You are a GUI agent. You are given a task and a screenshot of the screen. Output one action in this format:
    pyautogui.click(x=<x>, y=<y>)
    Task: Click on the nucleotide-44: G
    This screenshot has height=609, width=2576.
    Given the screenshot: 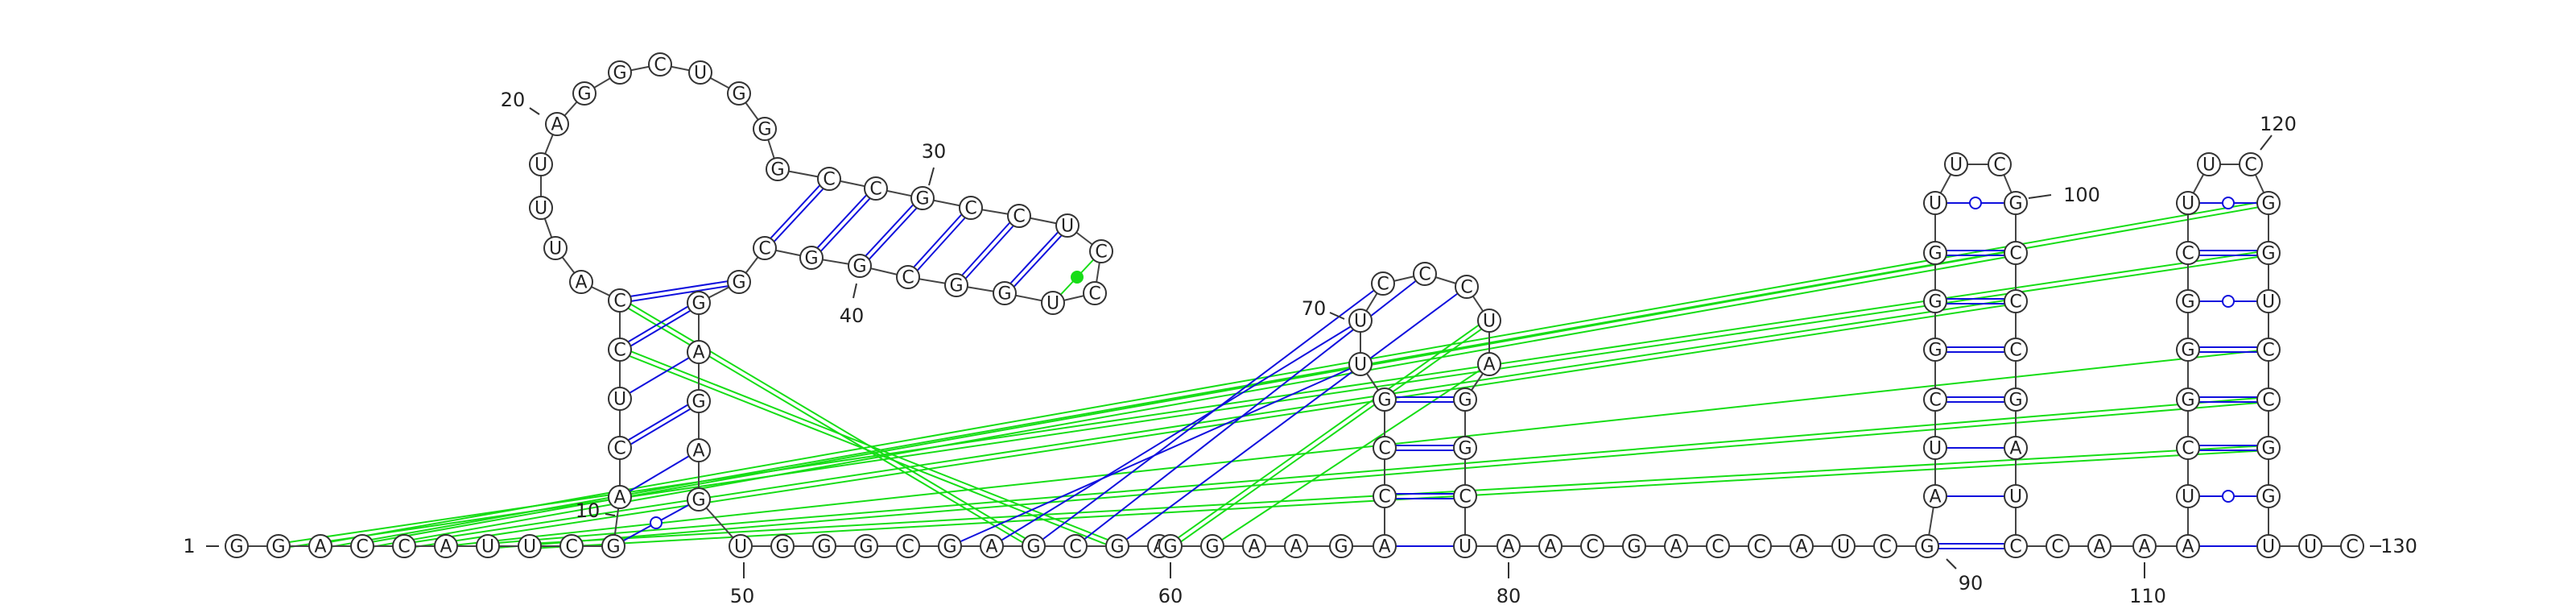 What is the action you would take?
    pyautogui.click(x=699, y=303)
    